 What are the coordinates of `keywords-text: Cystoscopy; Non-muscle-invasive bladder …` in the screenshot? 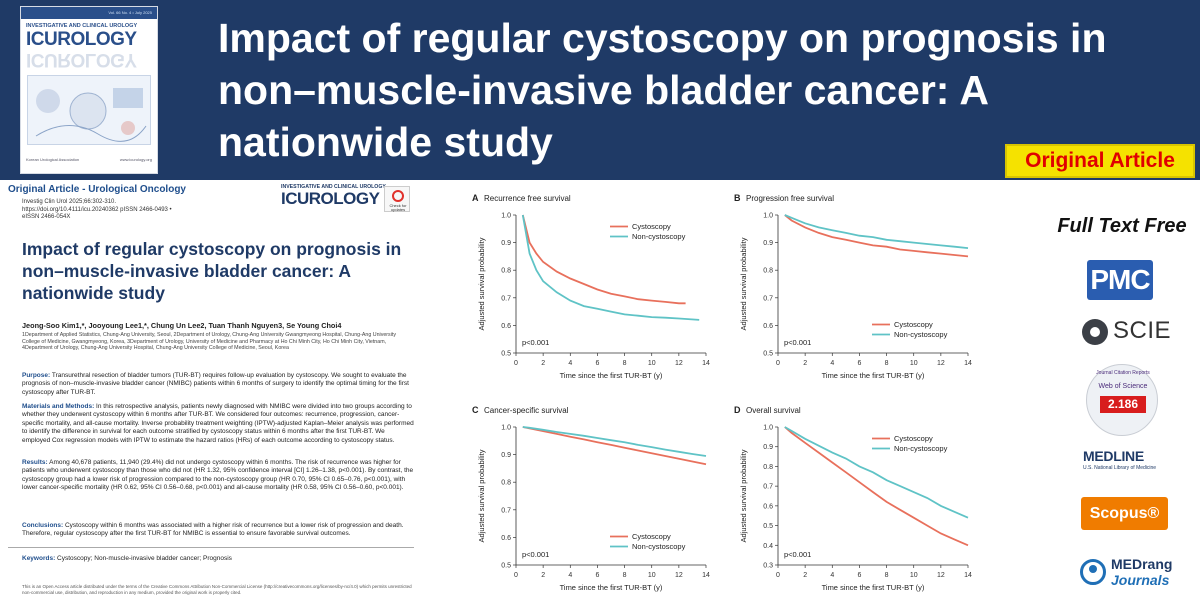 It's located at (144, 558).